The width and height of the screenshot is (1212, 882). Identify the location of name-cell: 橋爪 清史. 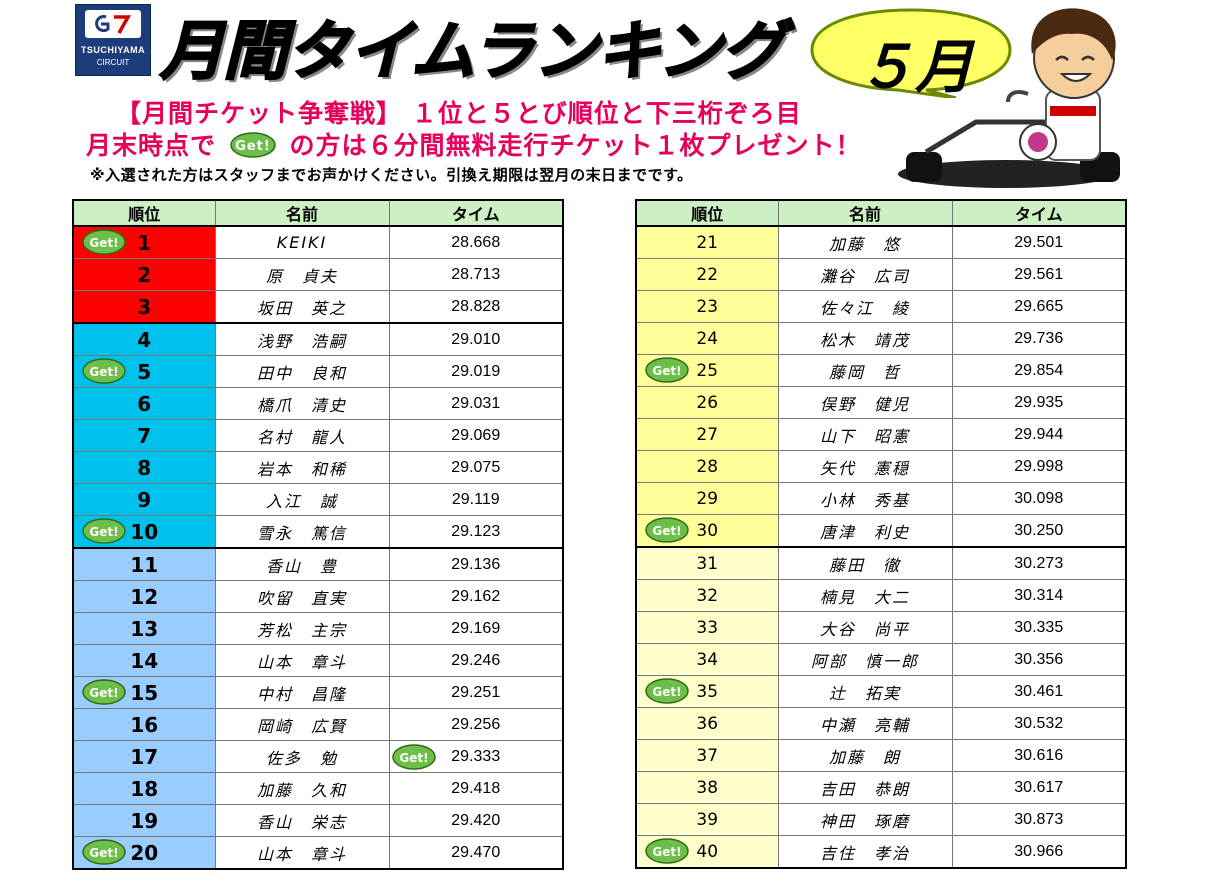
(302, 403).